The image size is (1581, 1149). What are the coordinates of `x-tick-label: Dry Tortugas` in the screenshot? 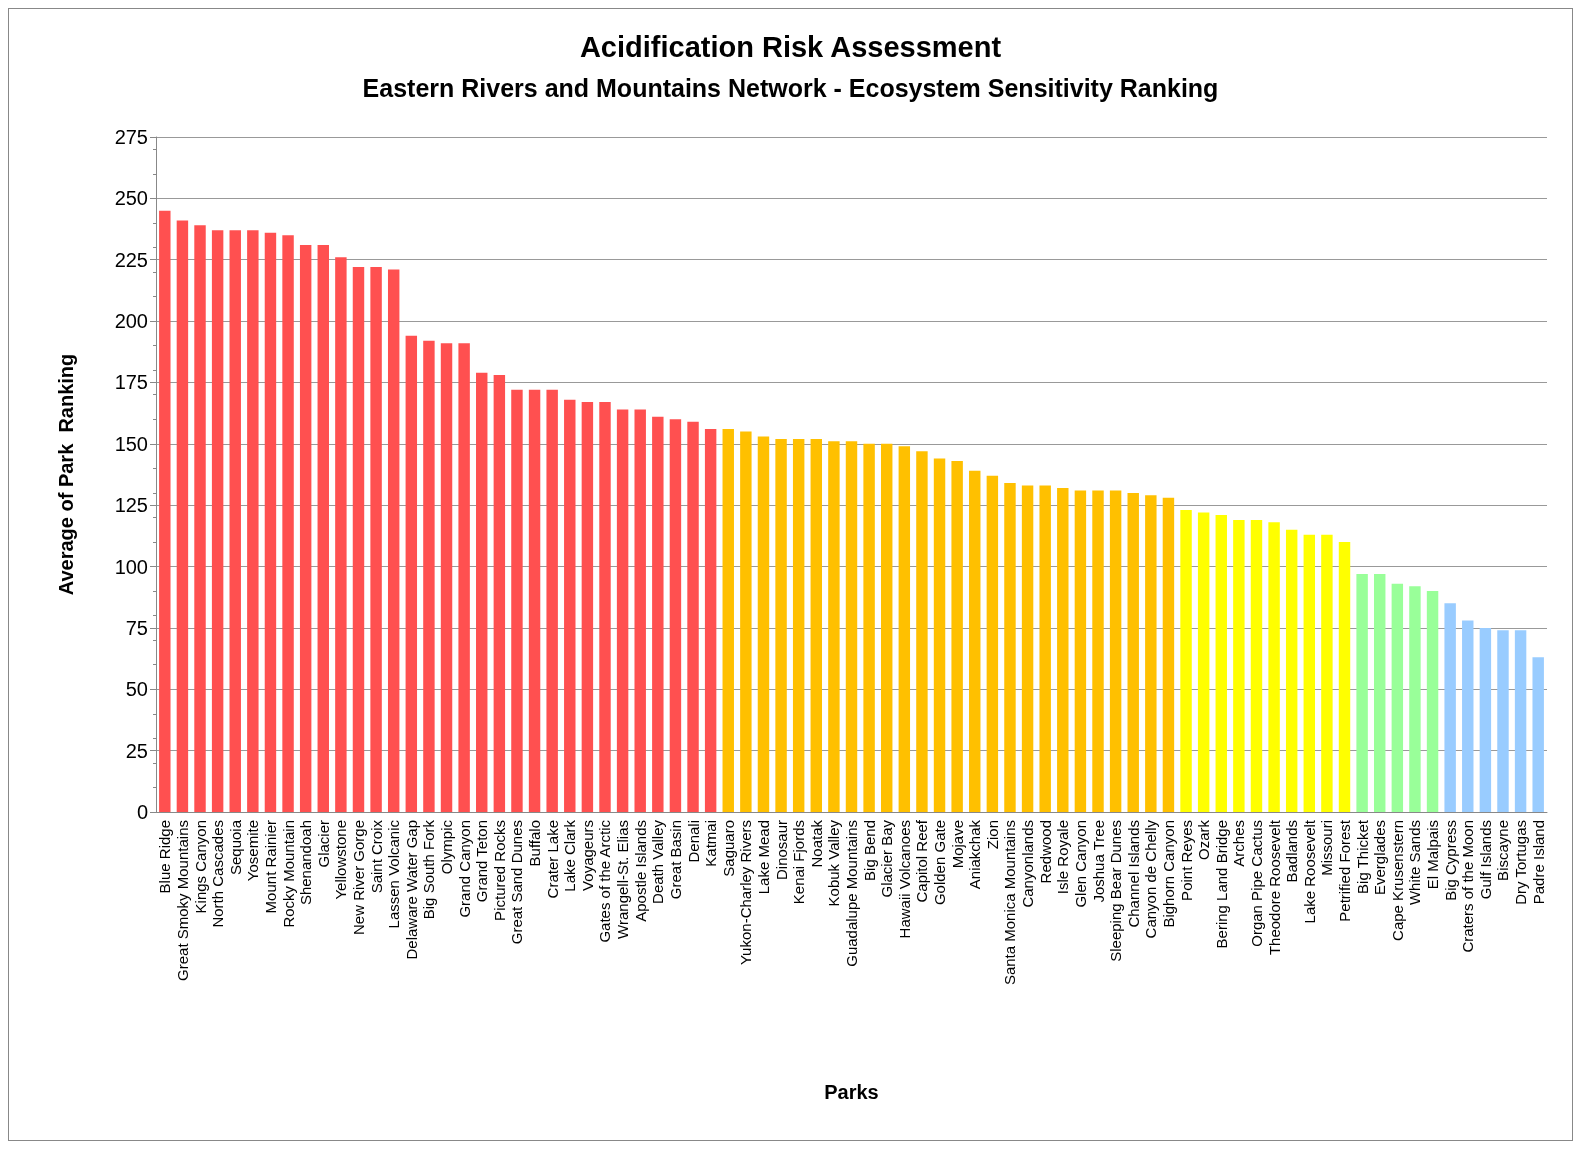 It's located at (1521, 862).